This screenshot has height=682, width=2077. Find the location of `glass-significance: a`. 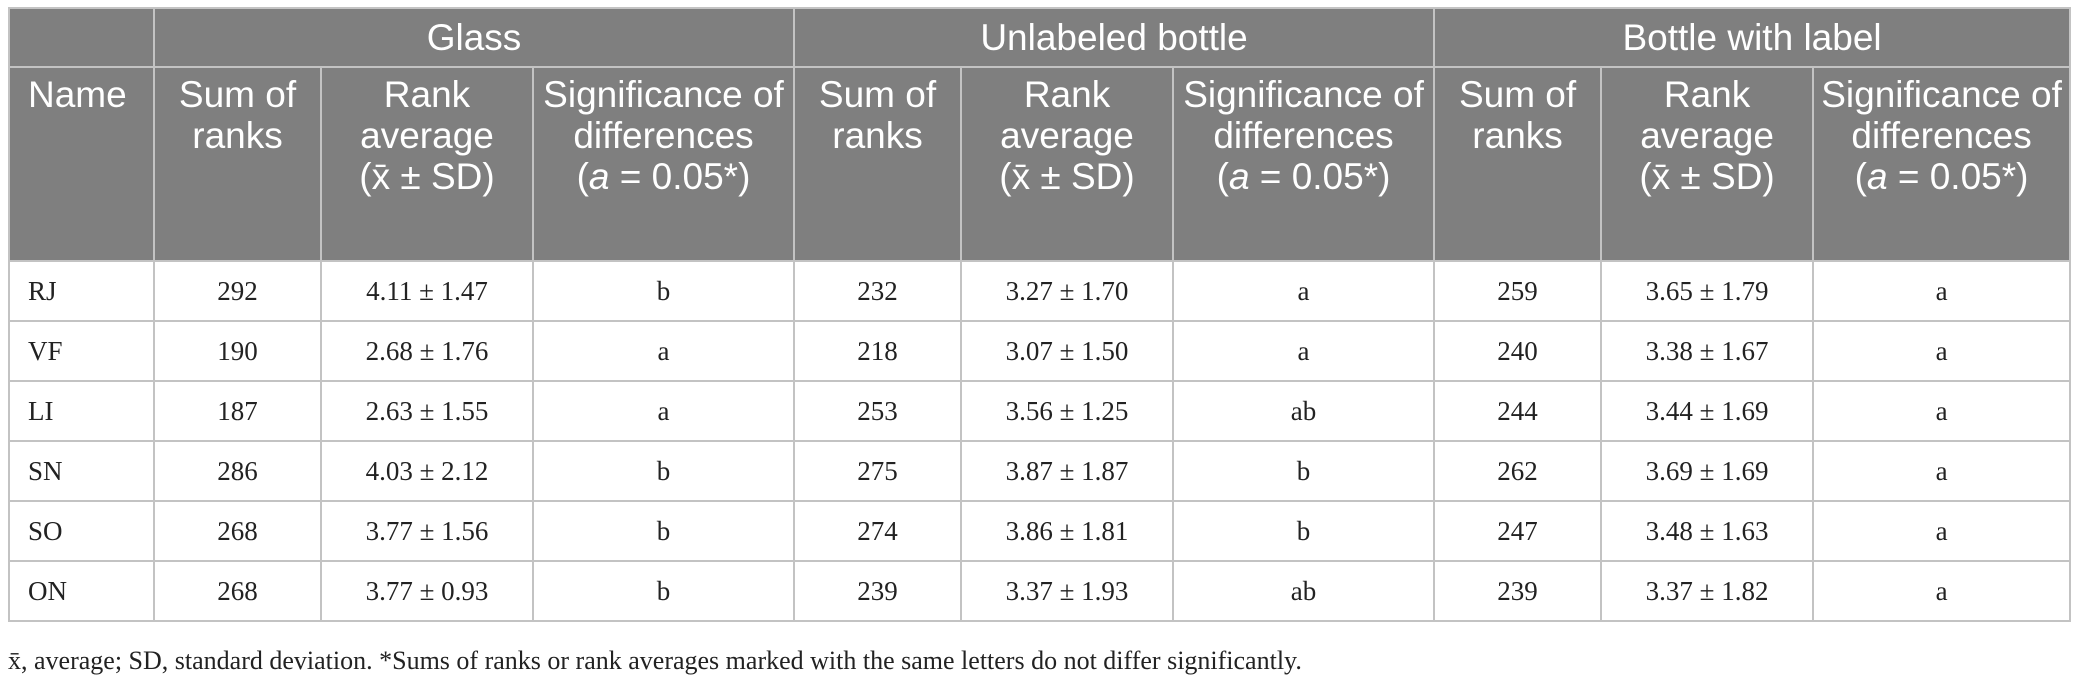

glass-significance: a is located at coordinates (663, 351).